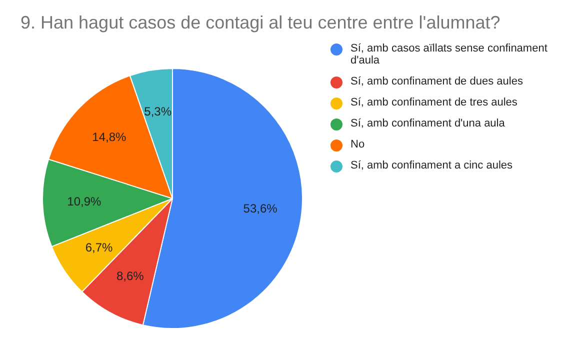  Describe the element at coordinates (260, 22) in the screenshot. I see `chart-title: 9. Han hagut casos de contagi al teu centre entre l'alumnat?` at that location.